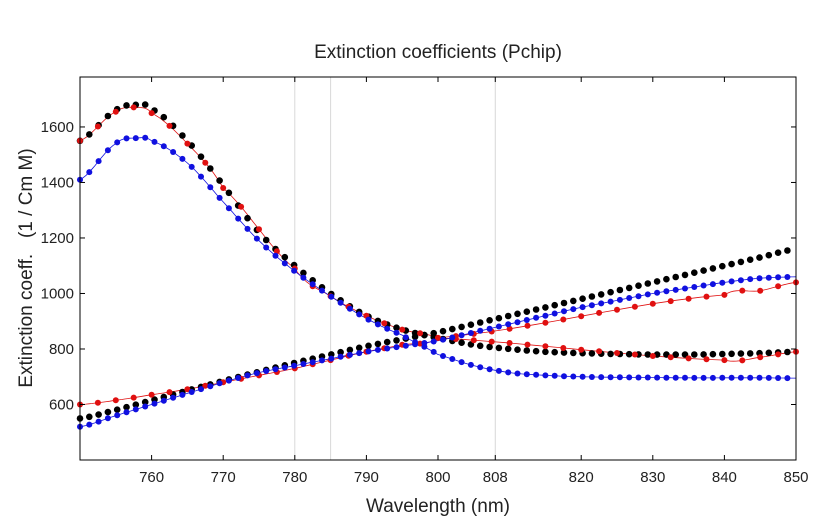 The image size is (820, 532). I want to click on y-tick-label: 1600, so click(57, 127).